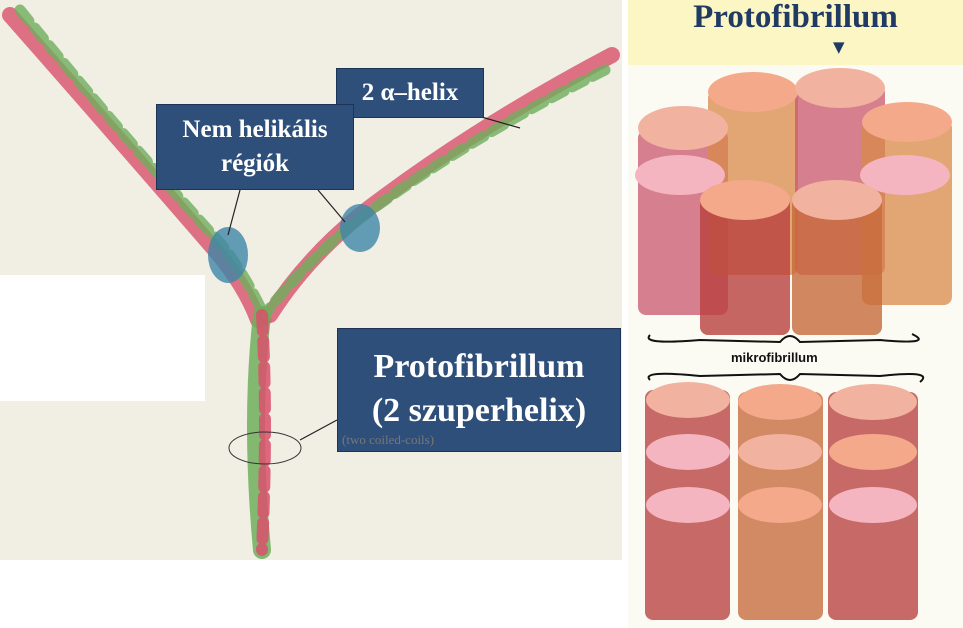 This screenshot has width=963, height=628. I want to click on alpha-helix-label: 2 α–helix, so click(410, 93).